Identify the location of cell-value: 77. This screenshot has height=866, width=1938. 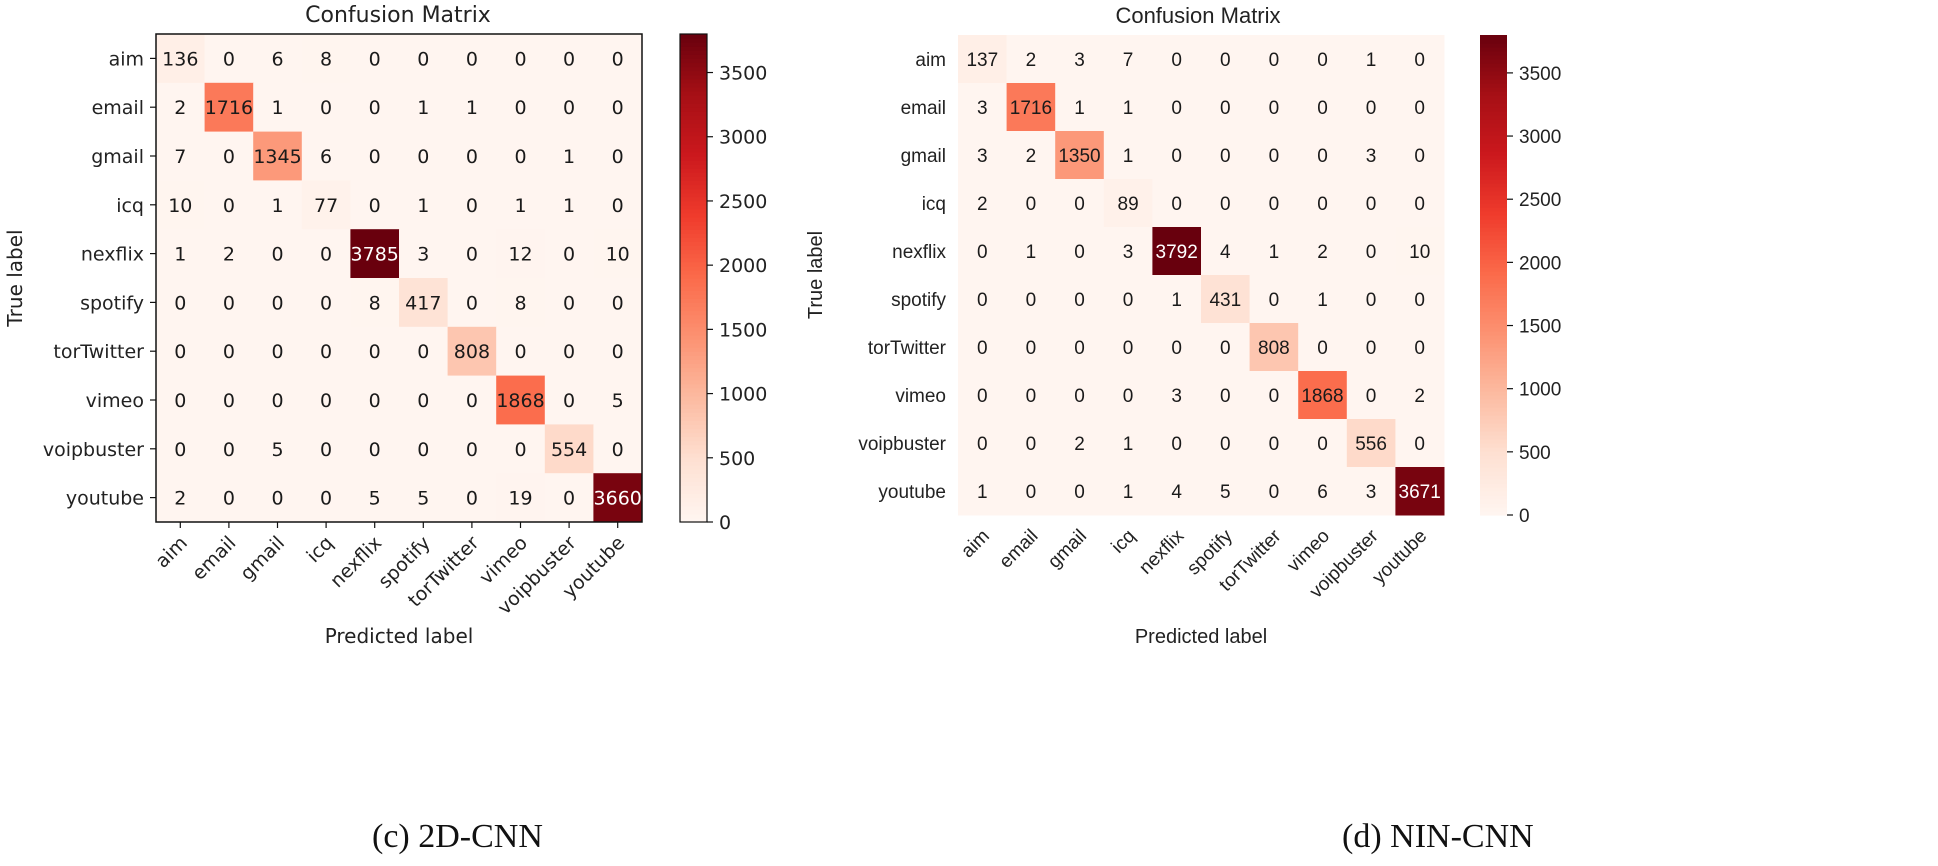
(326, 206).